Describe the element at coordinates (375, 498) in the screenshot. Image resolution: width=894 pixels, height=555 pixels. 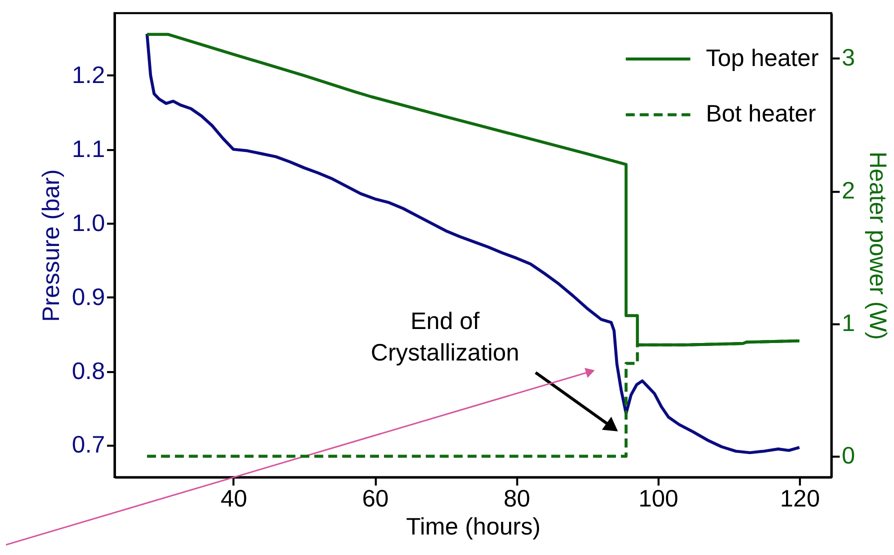
I see `x-tick-label: 60` at that location.